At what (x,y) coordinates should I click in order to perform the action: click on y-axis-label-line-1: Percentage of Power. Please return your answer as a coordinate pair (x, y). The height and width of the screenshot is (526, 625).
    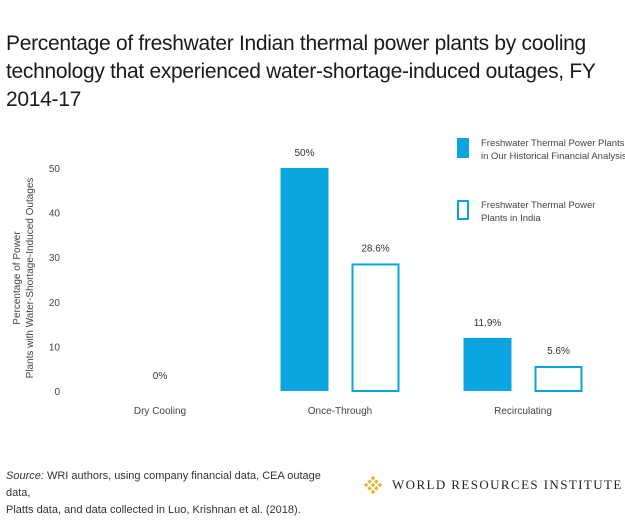
    Looking at the image, I should click on (17, 278).